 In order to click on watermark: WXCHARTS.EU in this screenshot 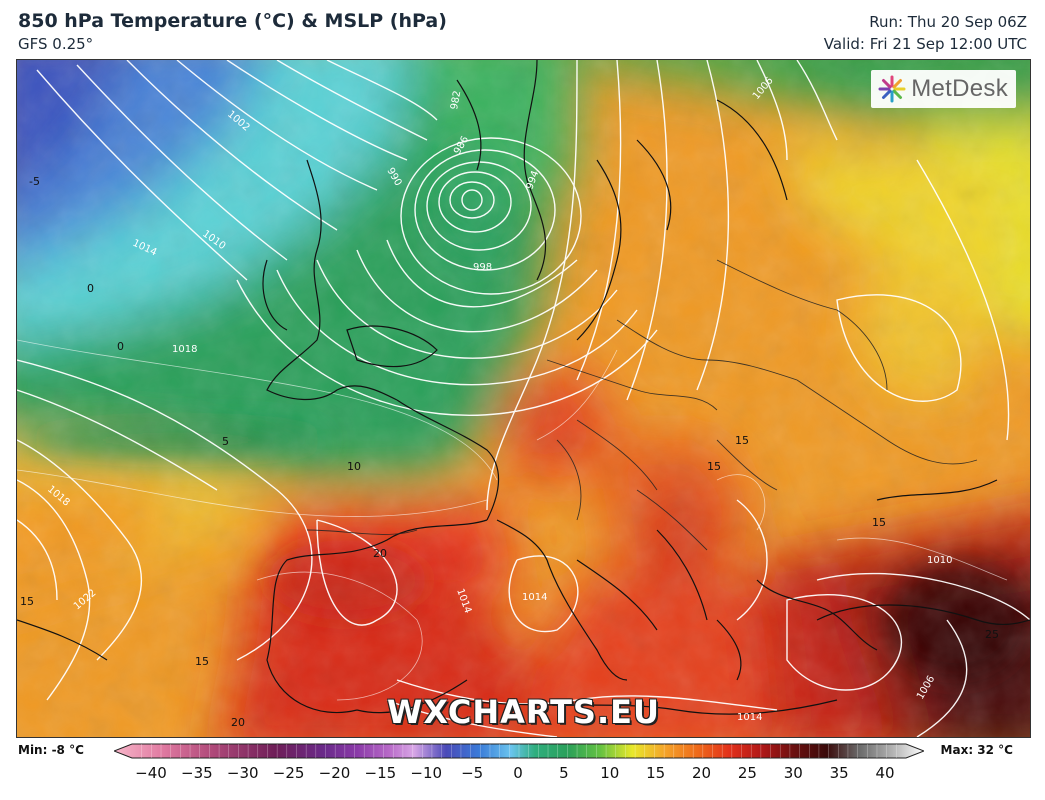, I will do `click(523, 712)`.